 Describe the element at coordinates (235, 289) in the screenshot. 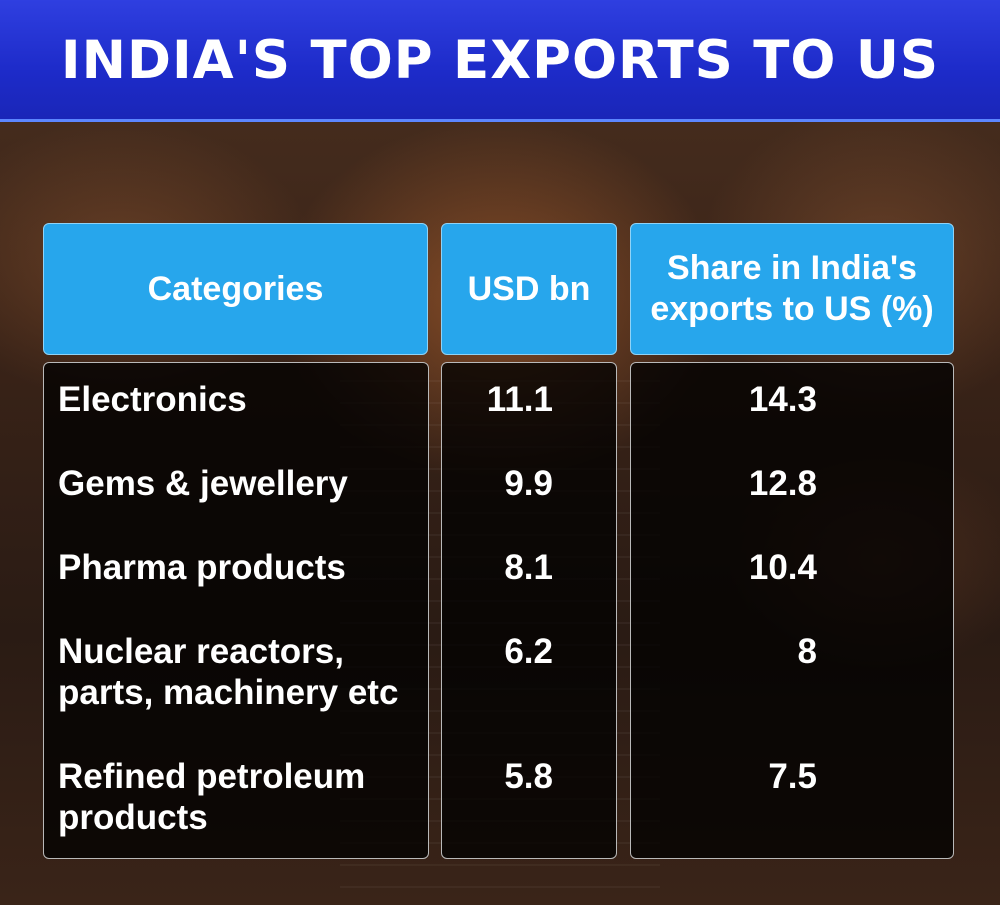

I see `header-categories: Categories` at that location.